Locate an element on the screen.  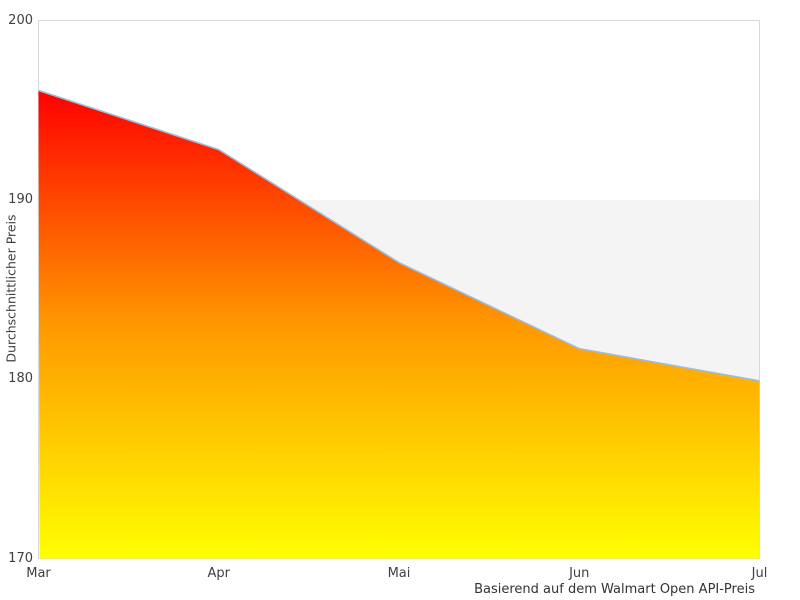
x-tick-label: Jun is located at coordinates (579, 573).